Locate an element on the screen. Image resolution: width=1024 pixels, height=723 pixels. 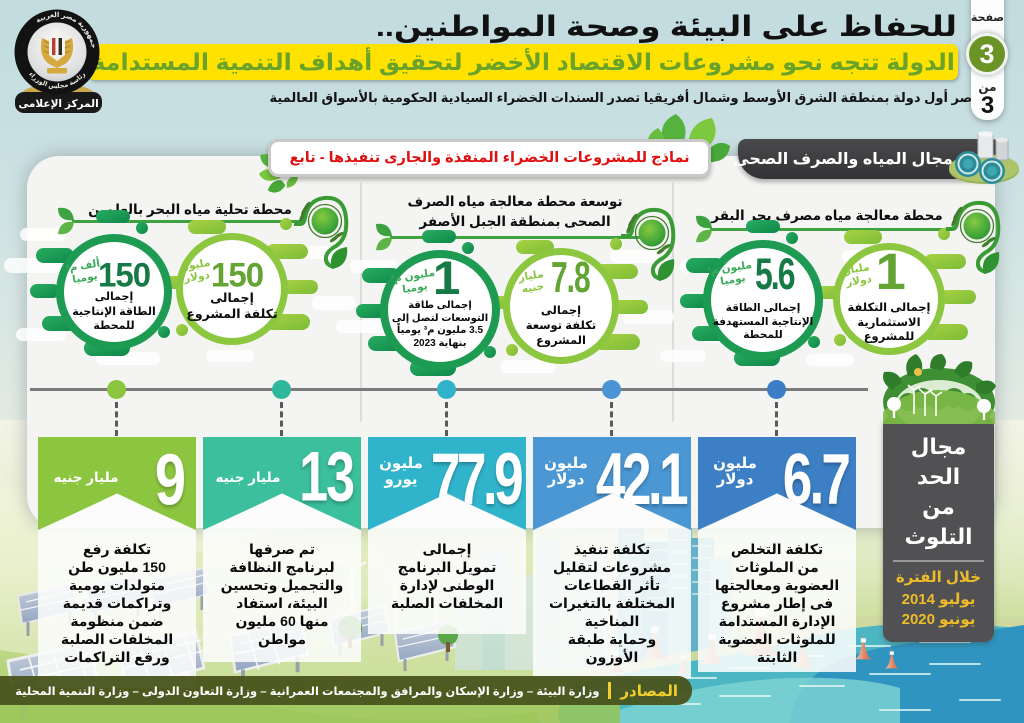
svg-text: المركز الإعلامى is located at coordinates (58, 104).